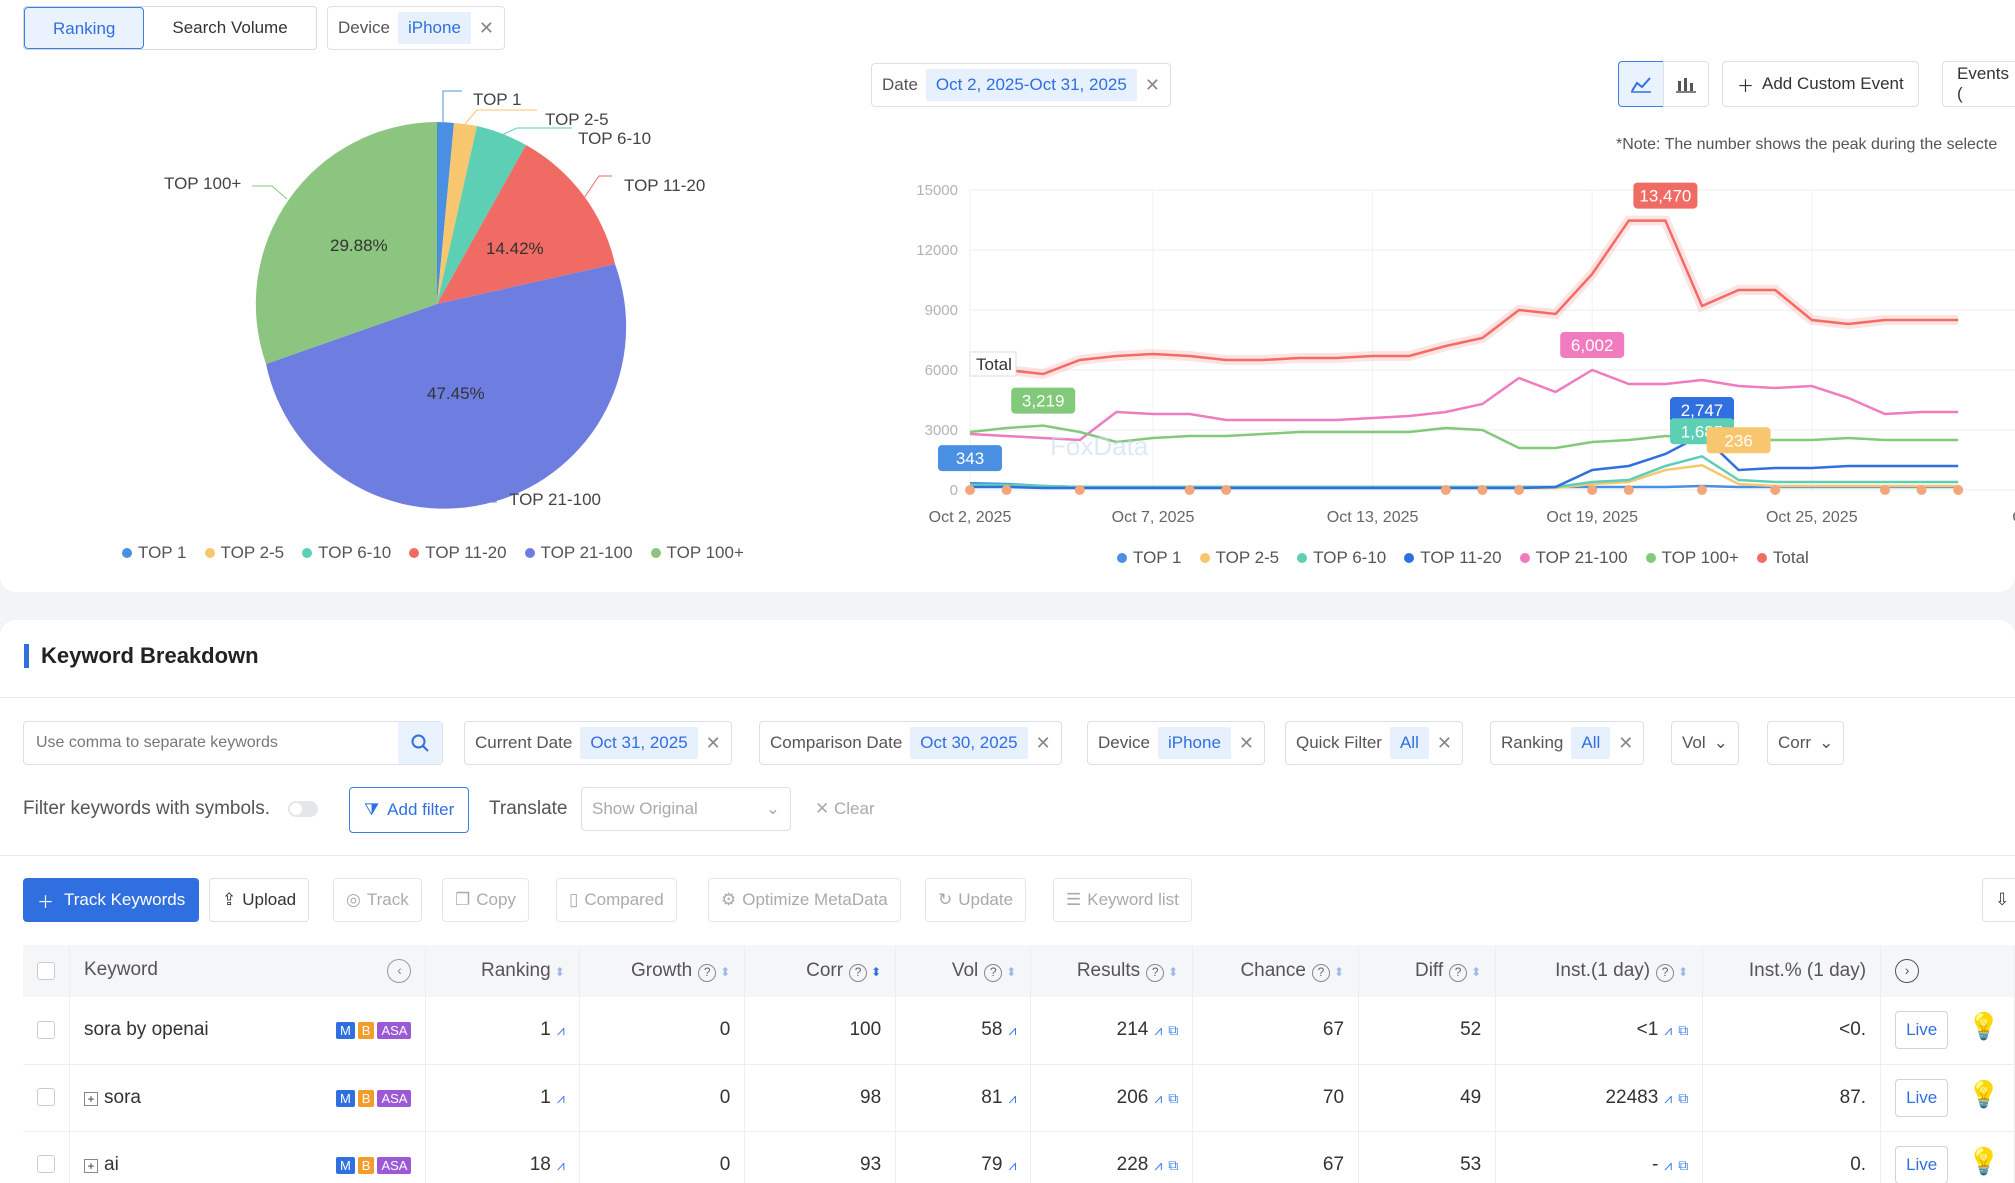  Describe the element at coordinates (662, 971) in the screenshot. I see `col-growth: Growth? ⬍` at that location.